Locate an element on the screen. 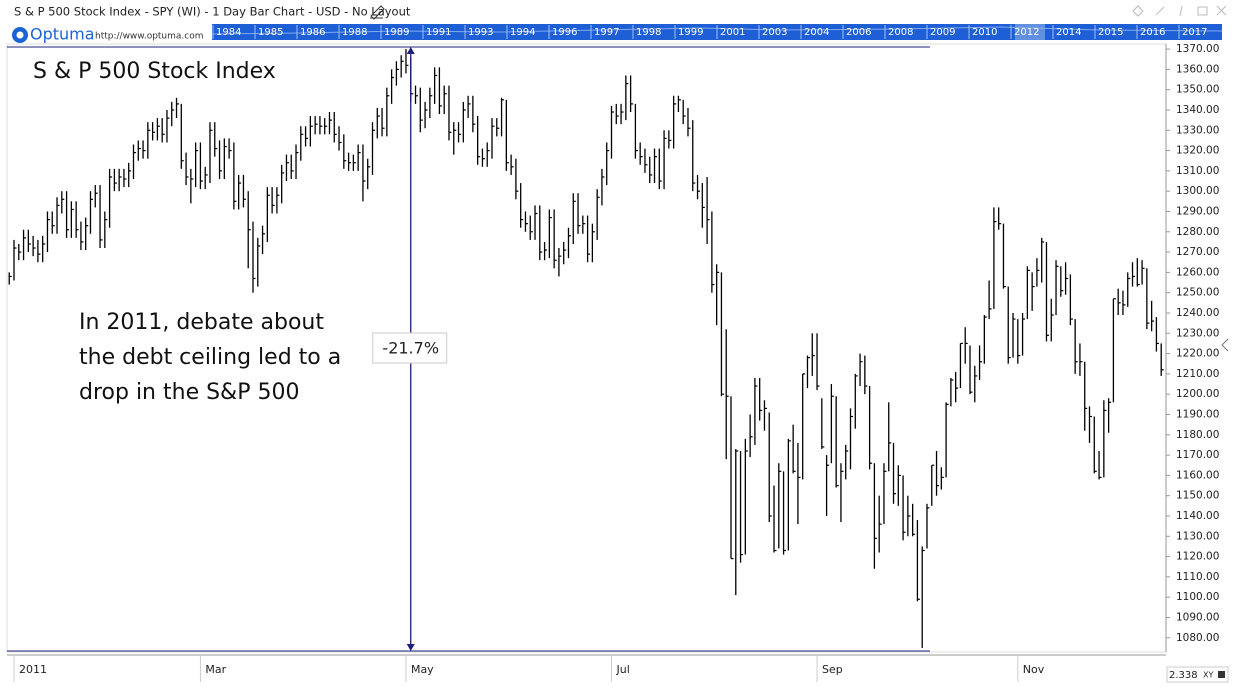 The image size is (1236, 691). x-tick-label: Sep is located at coordinates (832, 669).